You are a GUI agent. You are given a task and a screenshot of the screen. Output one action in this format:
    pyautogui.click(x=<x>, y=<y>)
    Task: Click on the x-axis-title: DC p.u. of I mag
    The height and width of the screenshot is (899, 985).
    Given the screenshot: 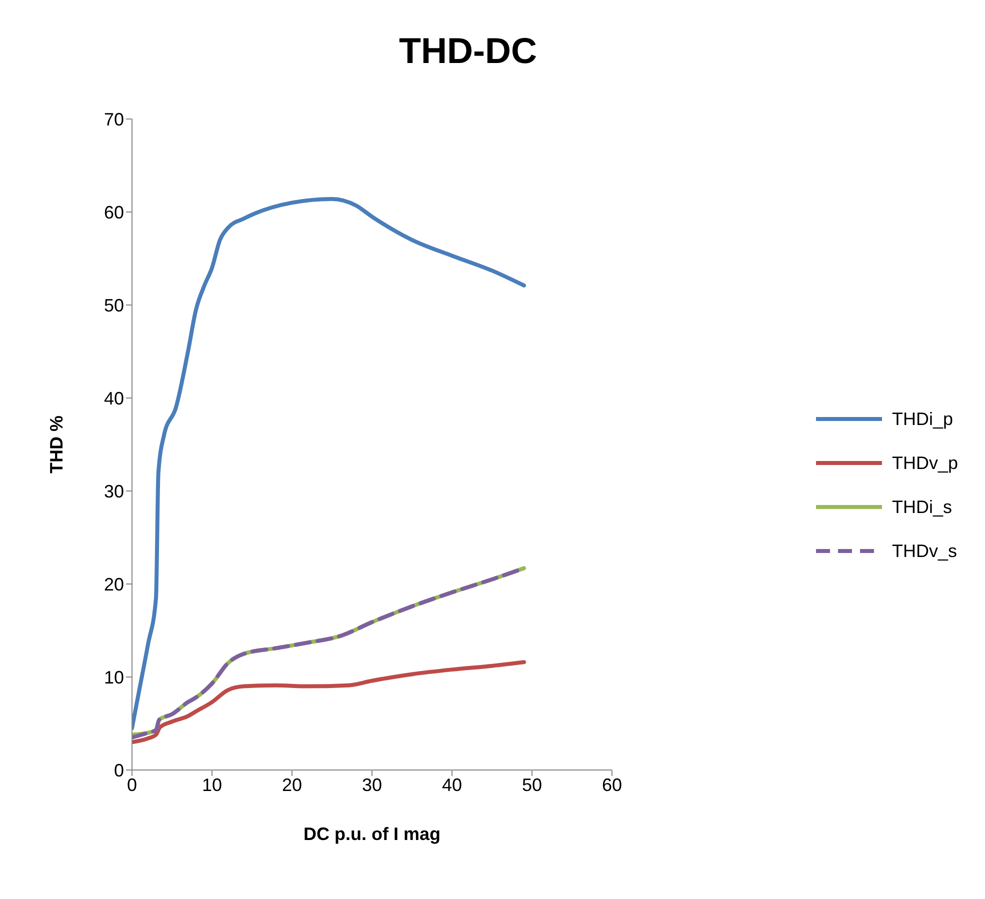 What is the action you would take?
    pyautogui.click(x=371, y=834)
    